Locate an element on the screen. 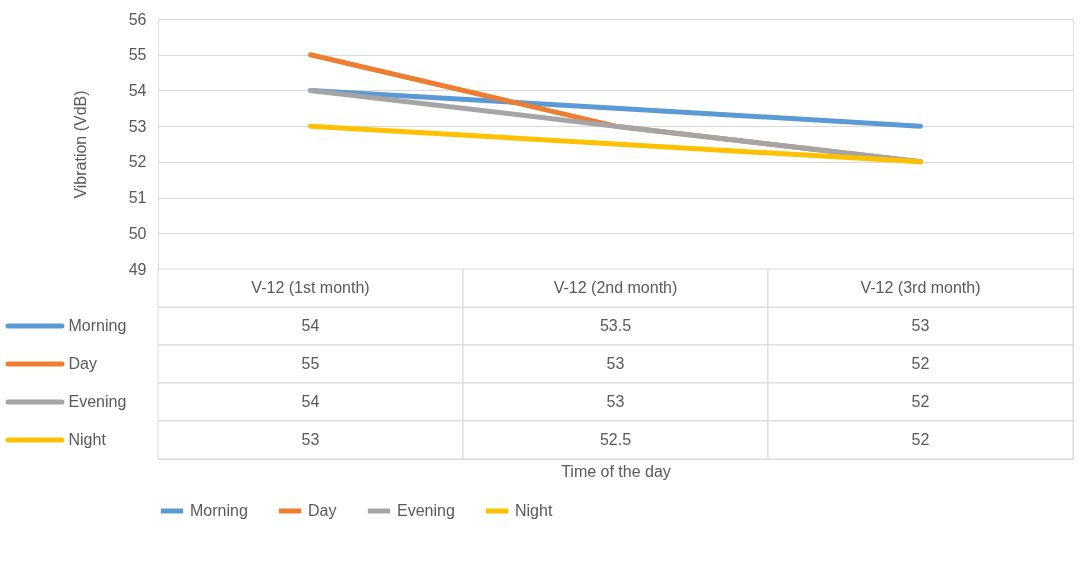  data-label: 53.5 is located at coordinates (615, 325).